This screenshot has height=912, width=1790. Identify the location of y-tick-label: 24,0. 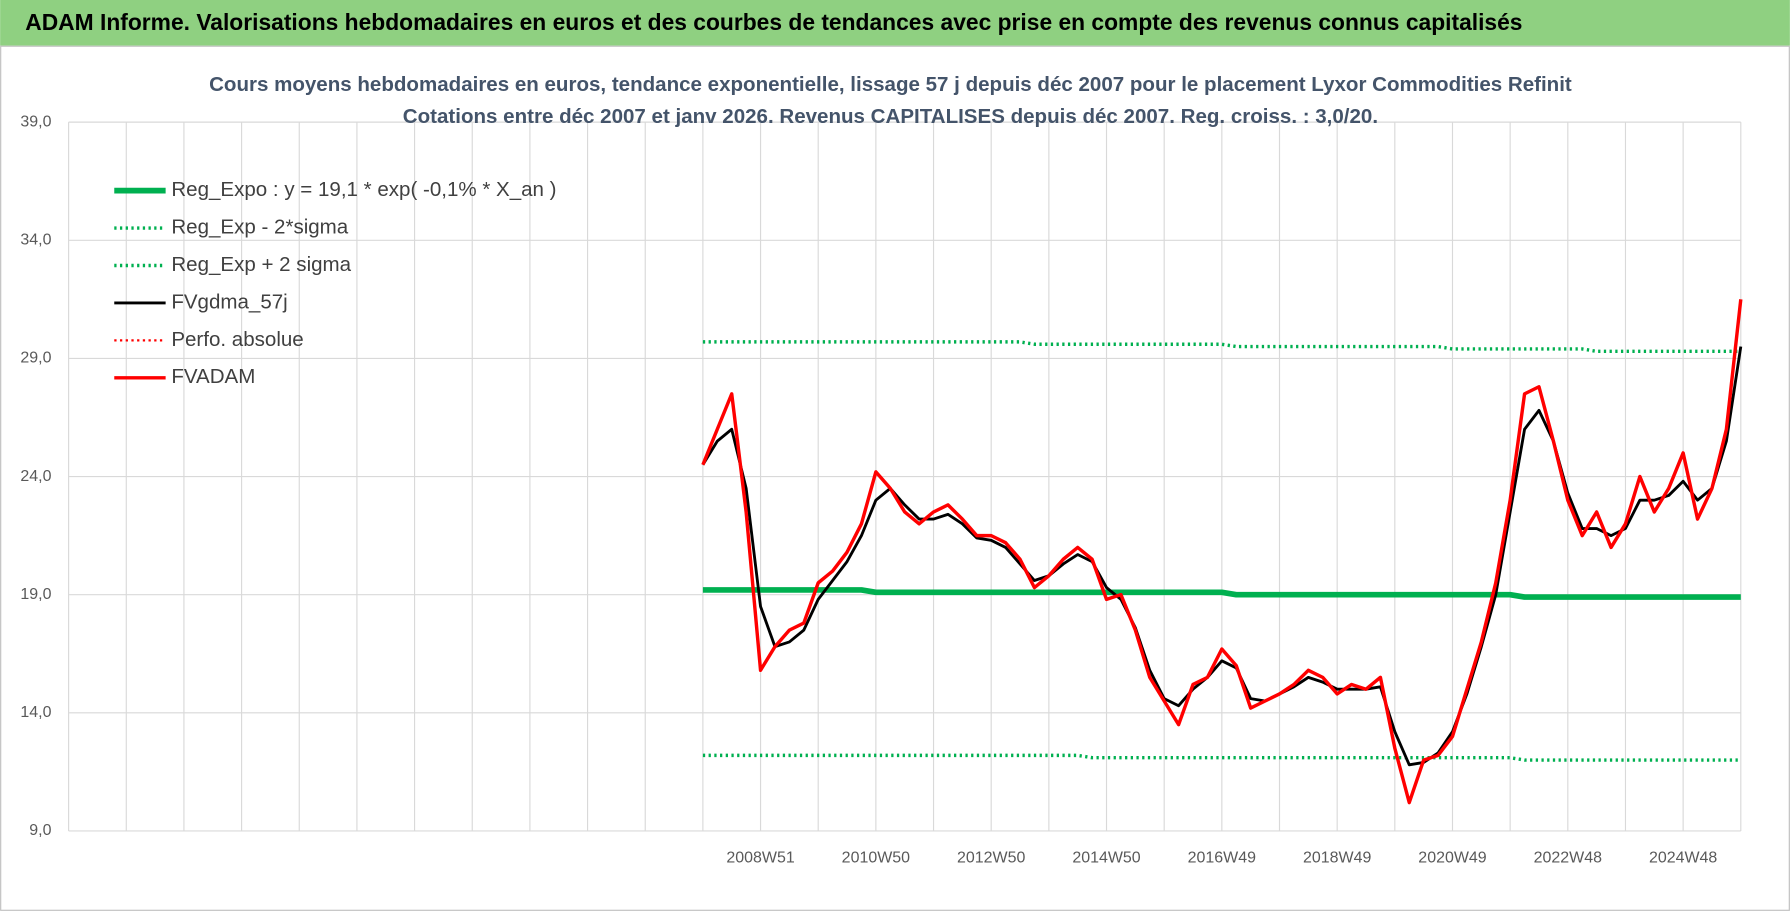
(35, 476).